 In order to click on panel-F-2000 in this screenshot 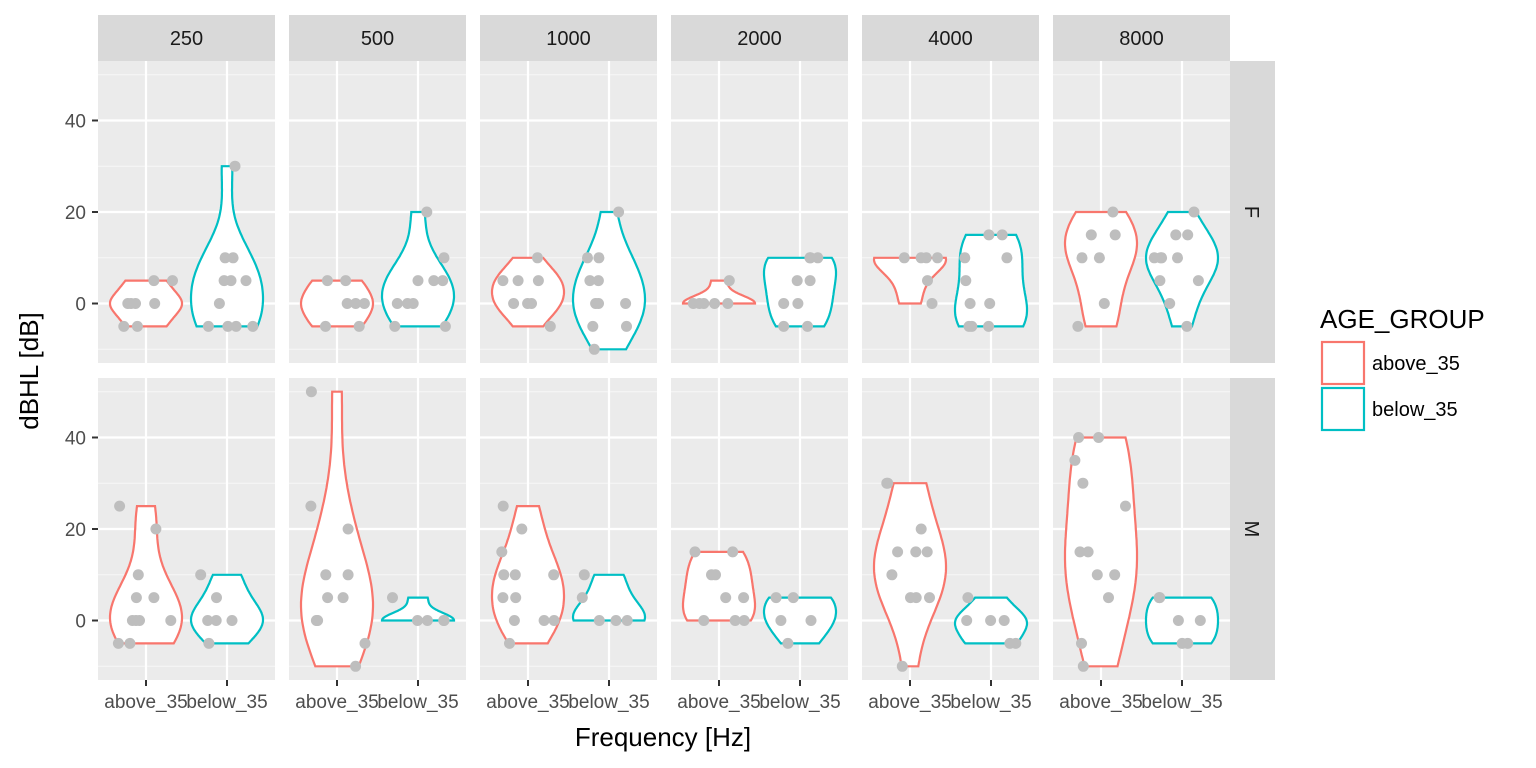, I will do `click(759, 212)`.